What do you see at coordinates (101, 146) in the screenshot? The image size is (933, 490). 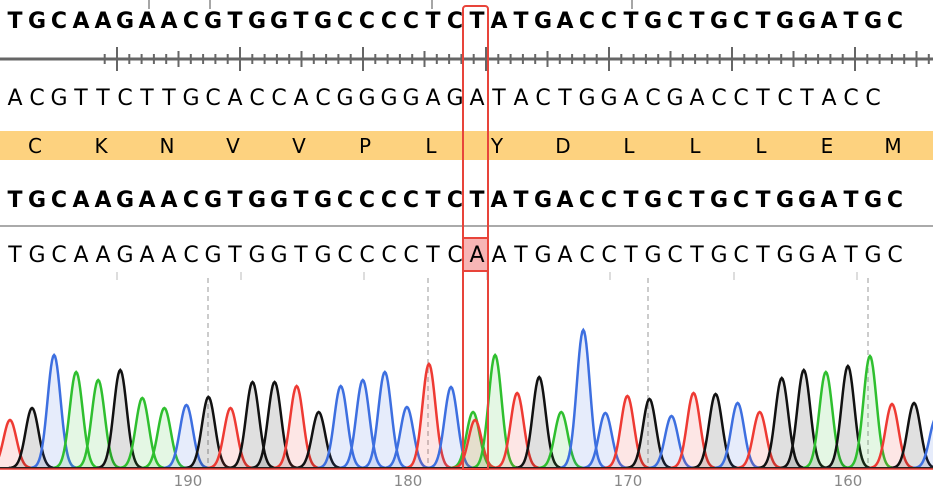 I see `amino-acid: K` at bounding box center [101, 146].